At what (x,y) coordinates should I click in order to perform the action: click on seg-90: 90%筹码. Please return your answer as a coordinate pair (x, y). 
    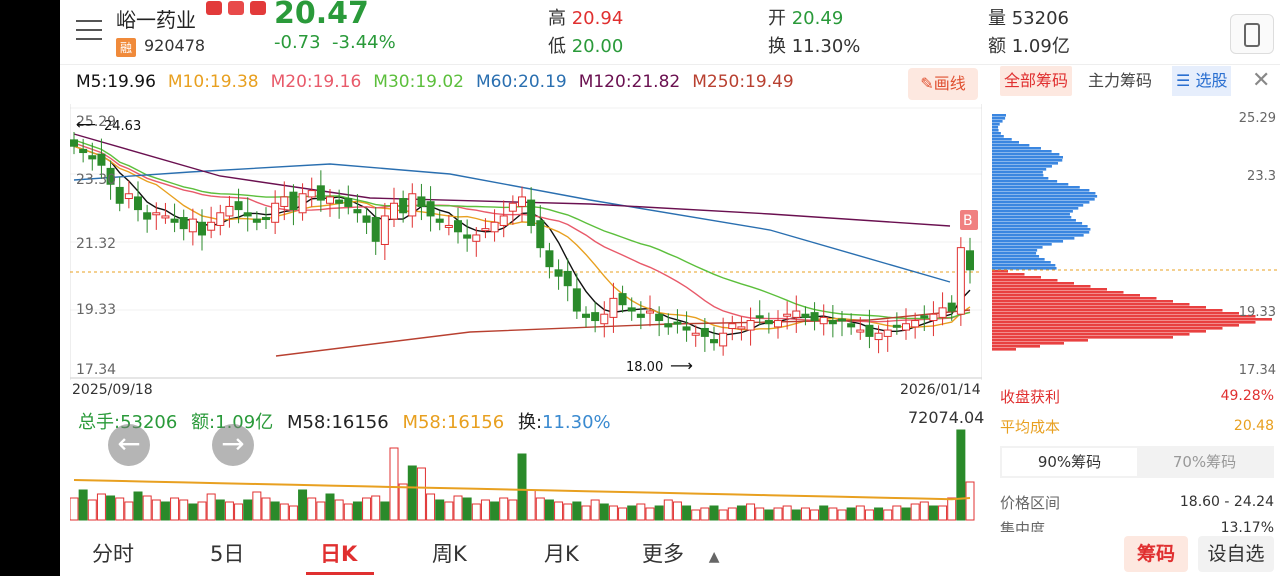
    Looking at the image, I should click on (1069, 462).